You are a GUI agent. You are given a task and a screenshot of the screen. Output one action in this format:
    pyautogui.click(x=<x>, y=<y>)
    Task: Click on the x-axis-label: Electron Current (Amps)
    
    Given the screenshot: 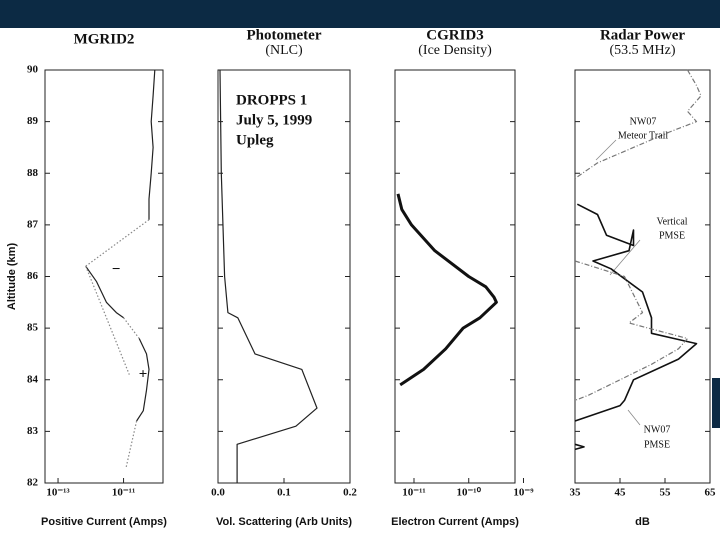 What is the action you would take?
    pyautogui.click(x=455, y=522)
    